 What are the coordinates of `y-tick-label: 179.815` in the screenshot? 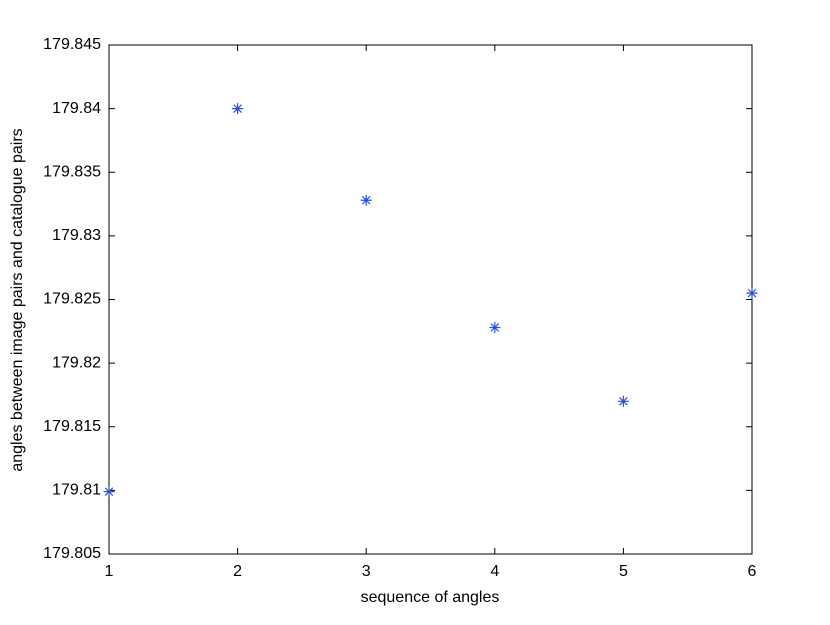 It's located at (72, 426).